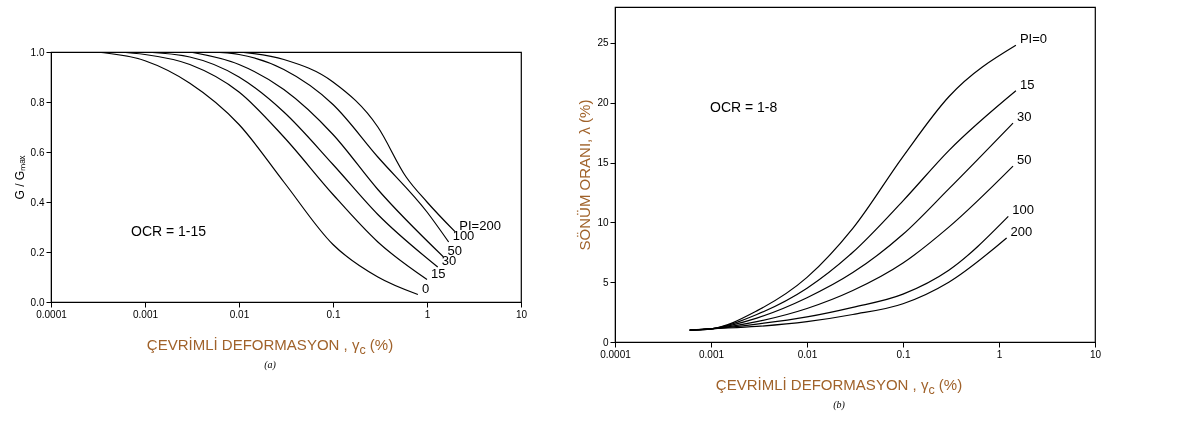  I want to click on annotation: OCR = 1-15, so click(169, 231).